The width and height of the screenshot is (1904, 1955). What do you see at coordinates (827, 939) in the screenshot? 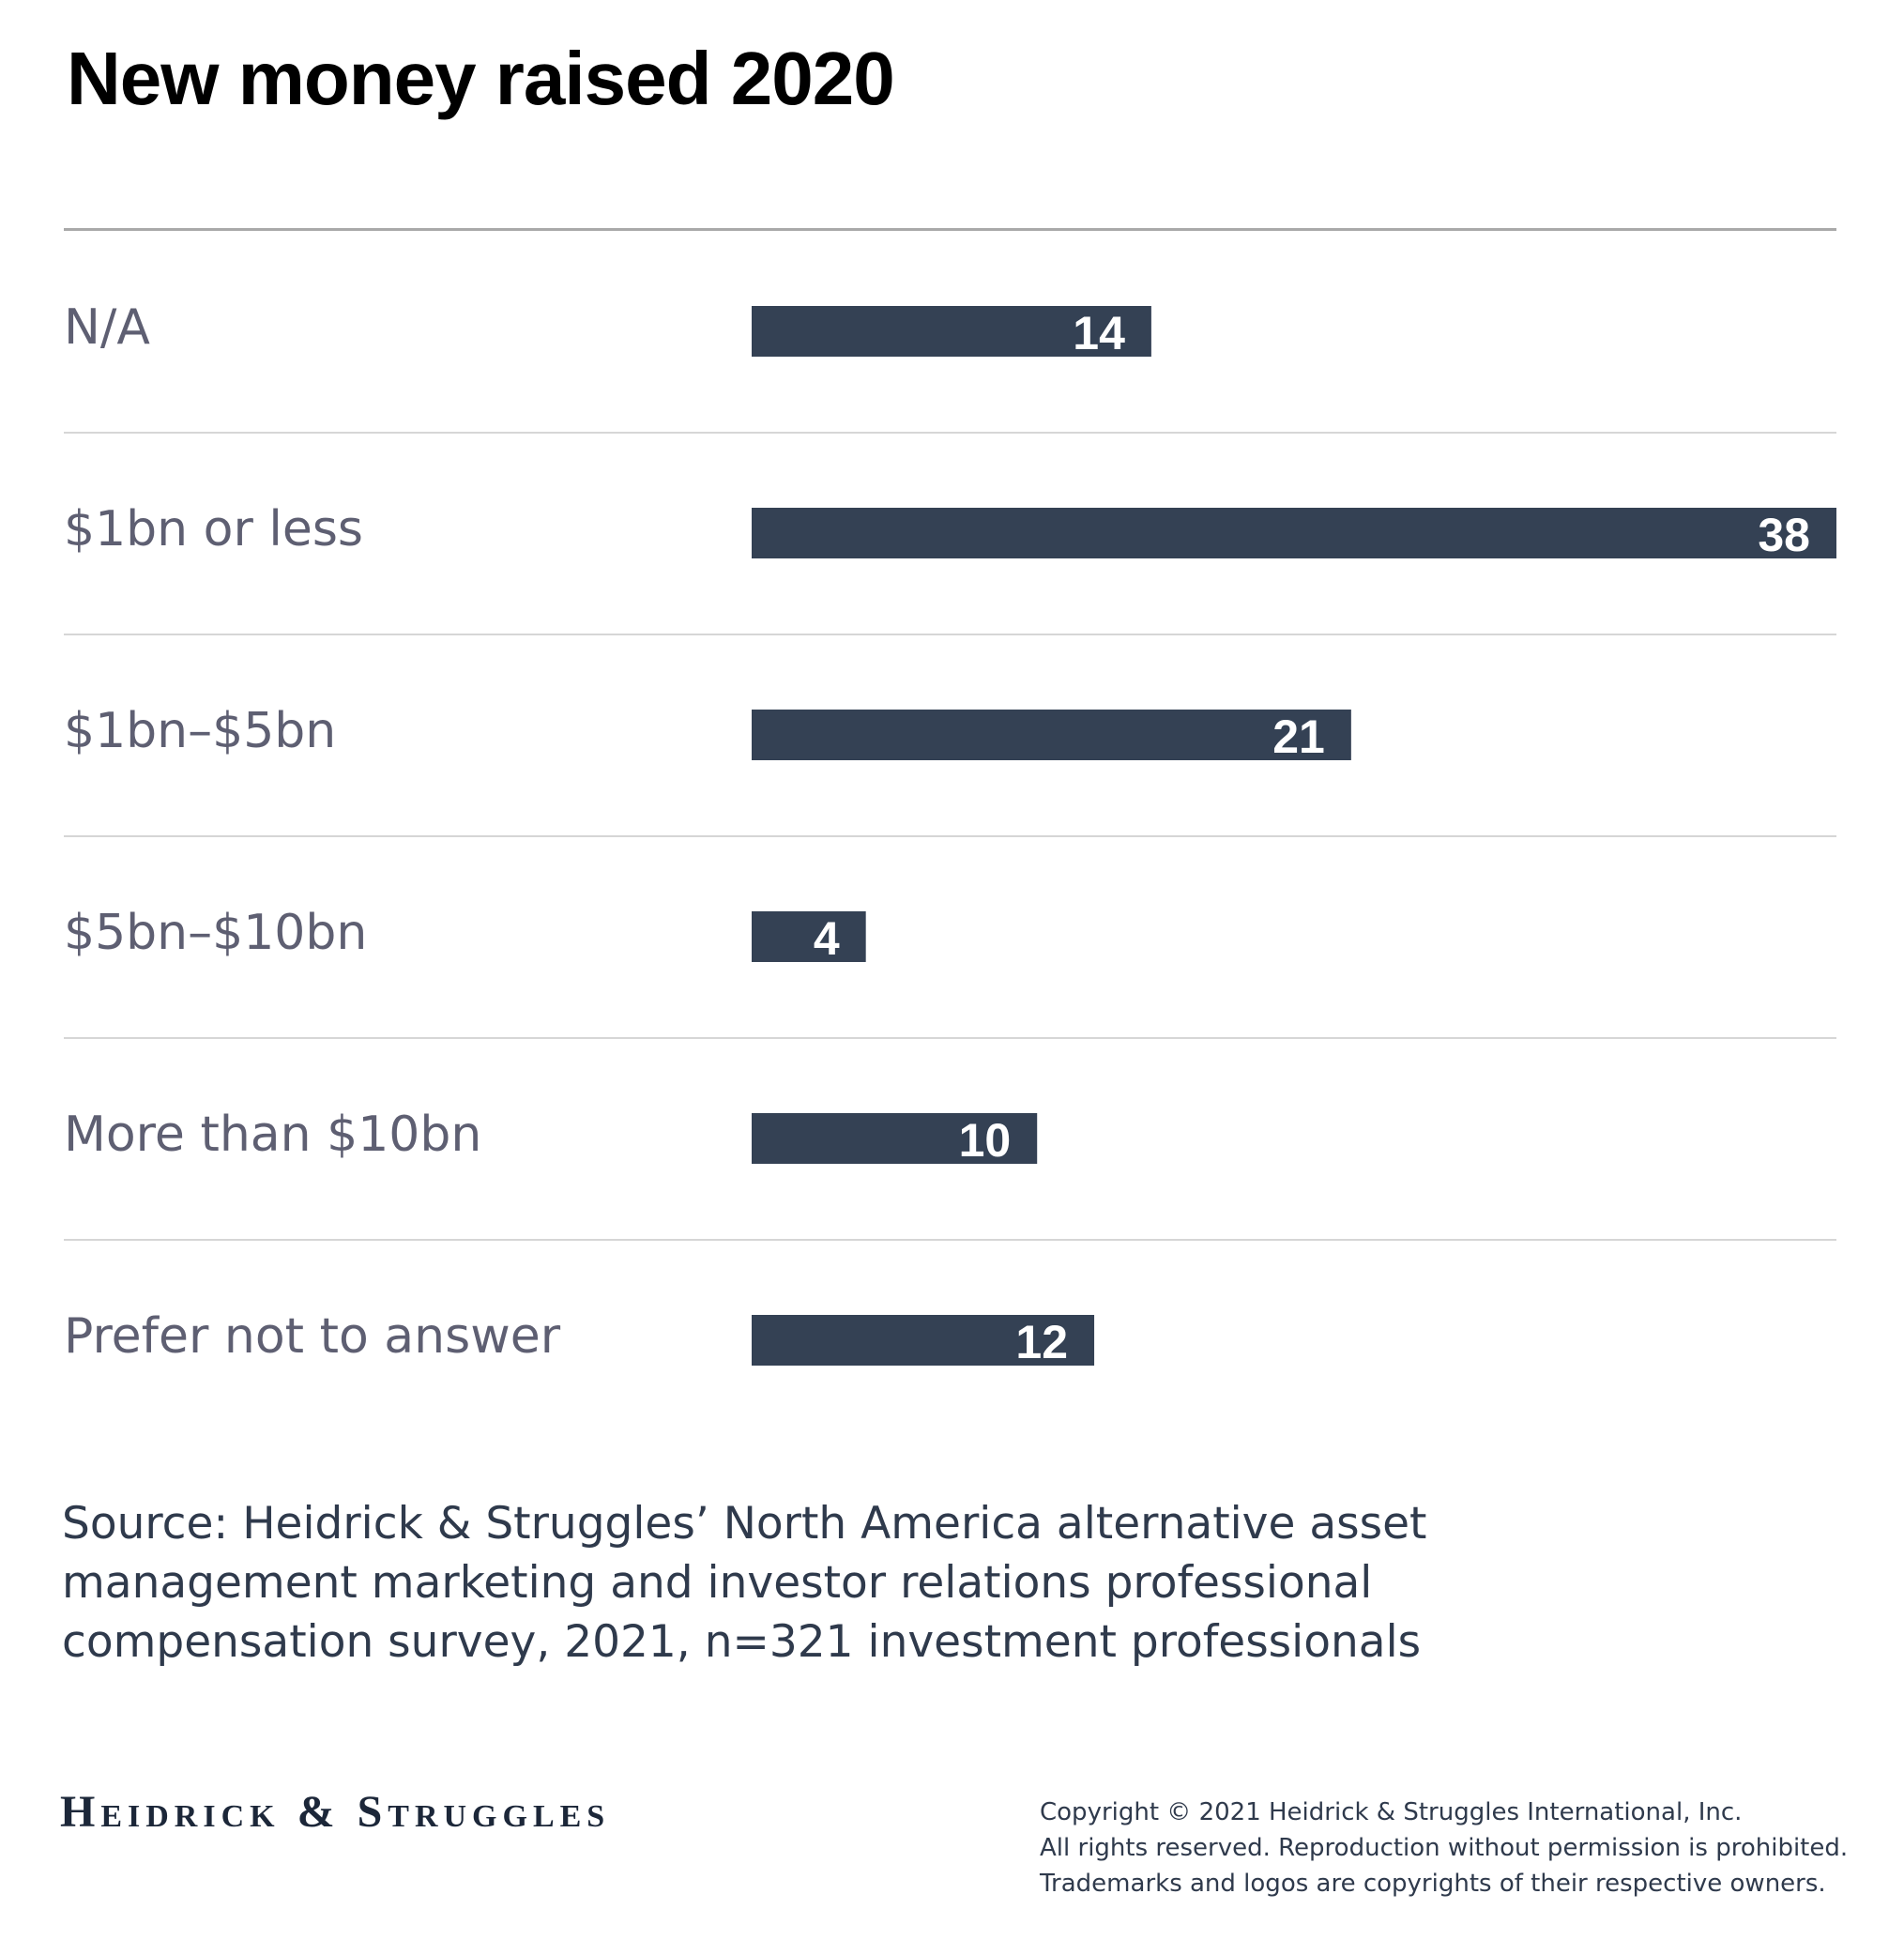
I see `value-label-5bn-10bn: 4` at bounding box center [827, 939].